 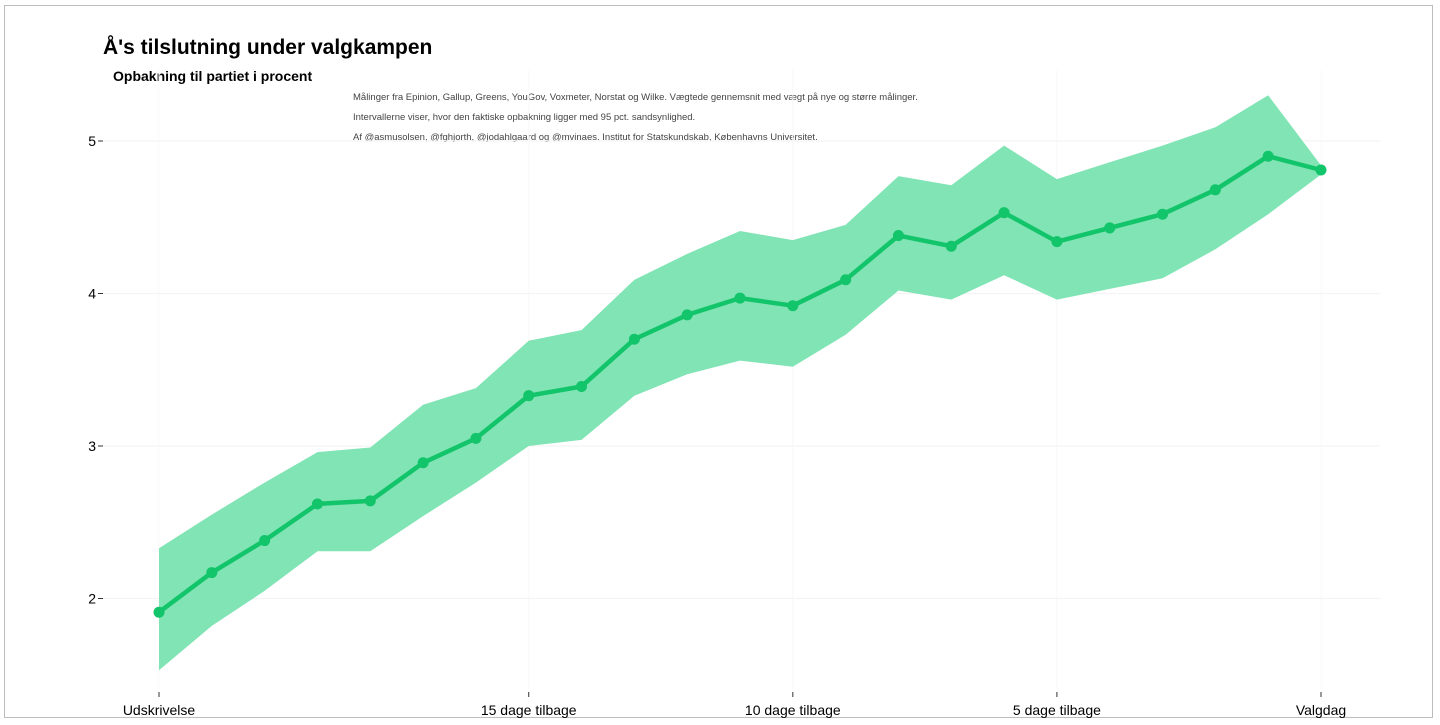 What do you see at coordinates (92, 294) in the screenshot?
I see `y-tick-label: 4` at bounding box center [92, 294].